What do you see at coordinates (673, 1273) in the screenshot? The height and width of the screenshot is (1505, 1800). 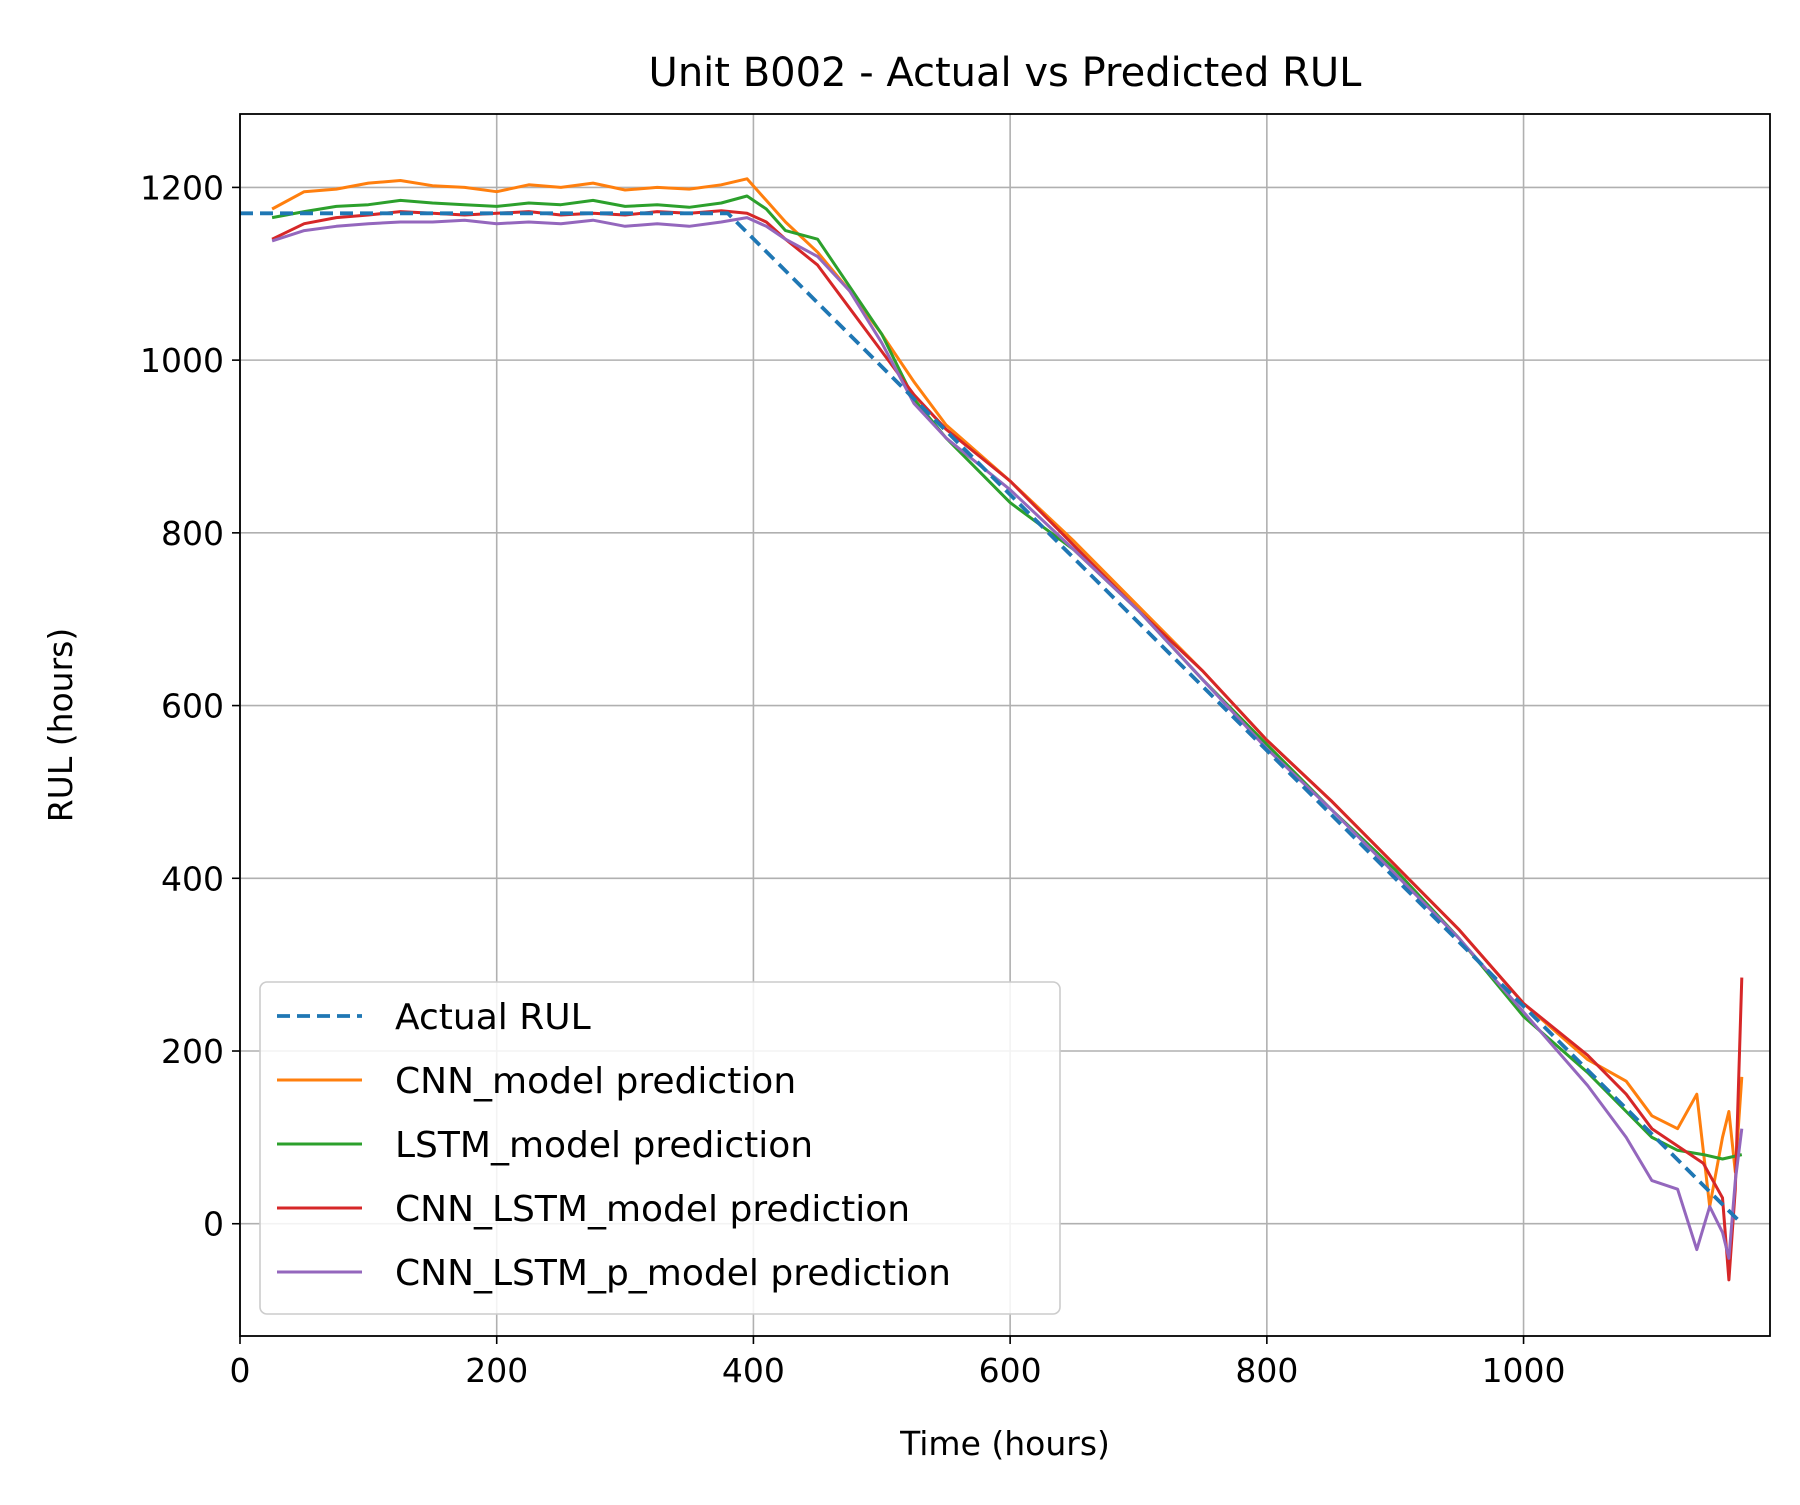 I see `legend-label: CNN_LSTM_p_model prediction` at bounding box center [673, 1273].